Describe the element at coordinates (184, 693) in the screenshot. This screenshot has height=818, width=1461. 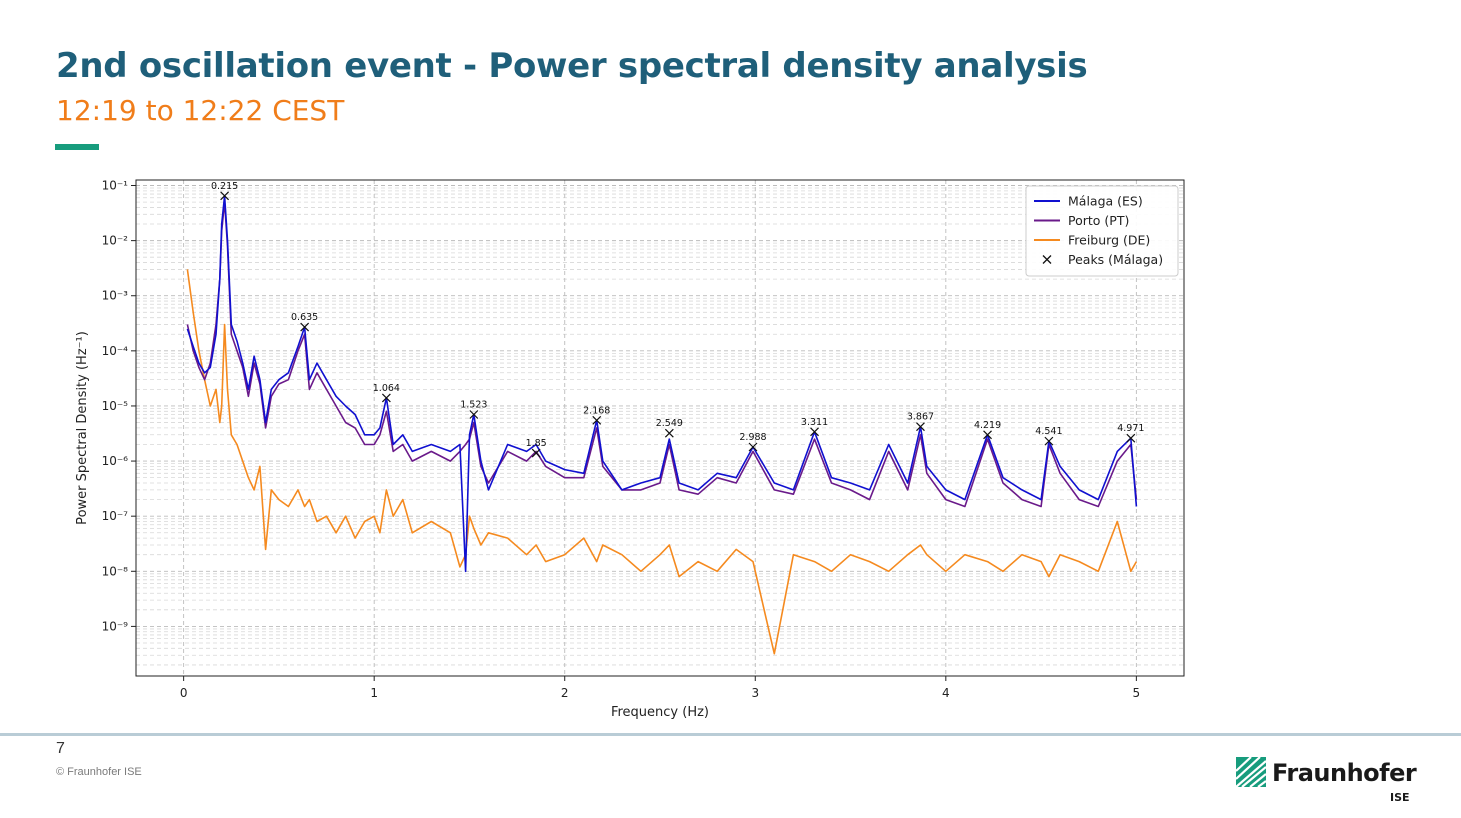
I see `x-tick-label: 0` at that location.